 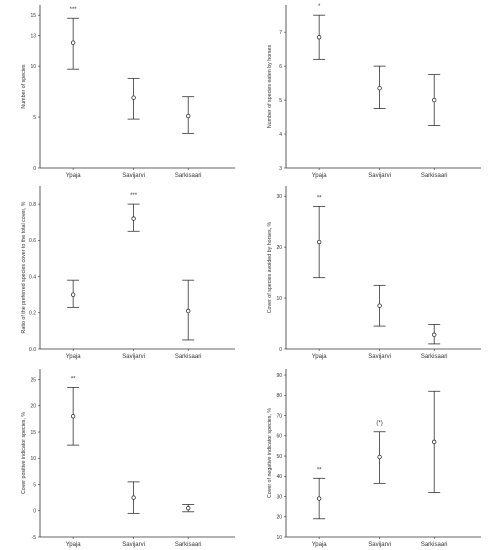 What do you see at coordinates (34, 538) in the screenshot?
I see `y-tick-label: -5` at bounding box center [34, 538].